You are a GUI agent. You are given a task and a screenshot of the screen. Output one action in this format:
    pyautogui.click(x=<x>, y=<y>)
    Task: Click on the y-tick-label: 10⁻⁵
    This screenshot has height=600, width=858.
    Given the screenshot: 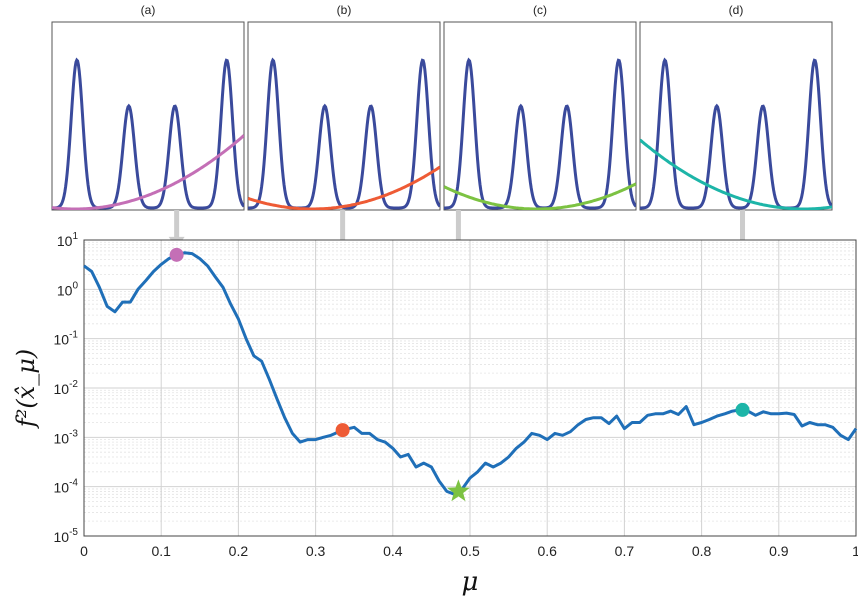 What is the action you would take?
    pyautogui.click(x=66, y=536)
    